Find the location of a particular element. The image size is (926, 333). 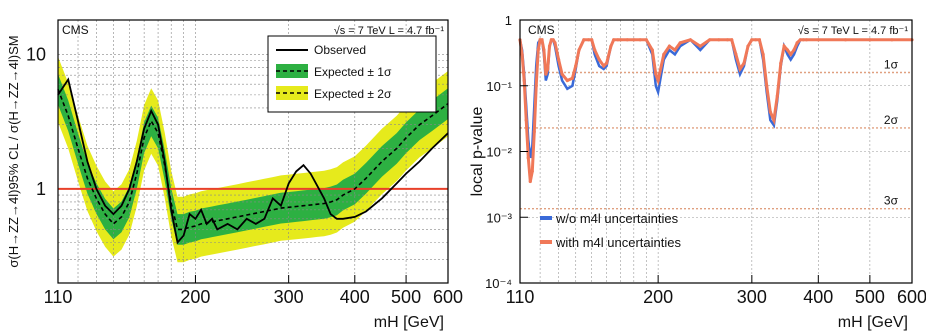

legend-without-unc-label: w/o m4l uncertainties is located at coordinates (617, 218).